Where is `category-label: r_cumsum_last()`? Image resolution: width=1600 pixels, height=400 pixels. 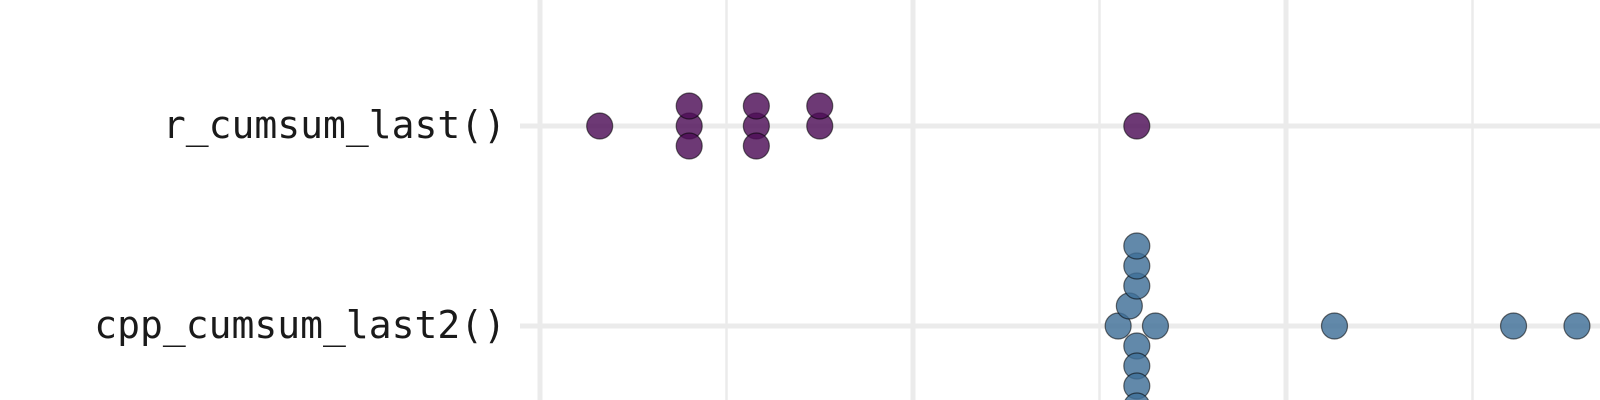 category-label: r_cumsum_last() is located at coordinates (334, 125).